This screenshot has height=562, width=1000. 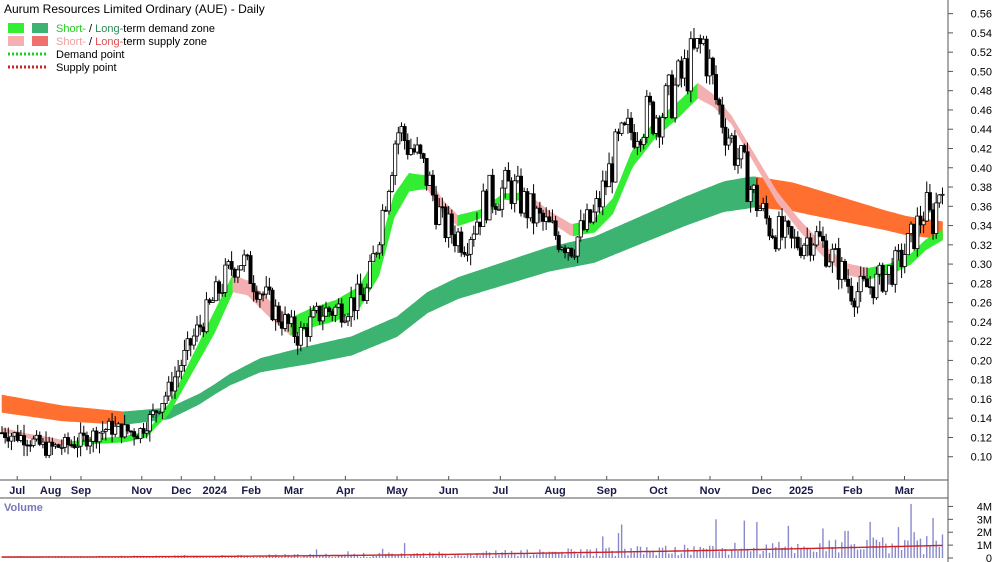 I want to click on month-label: Jul, so click(x=500, y=491).